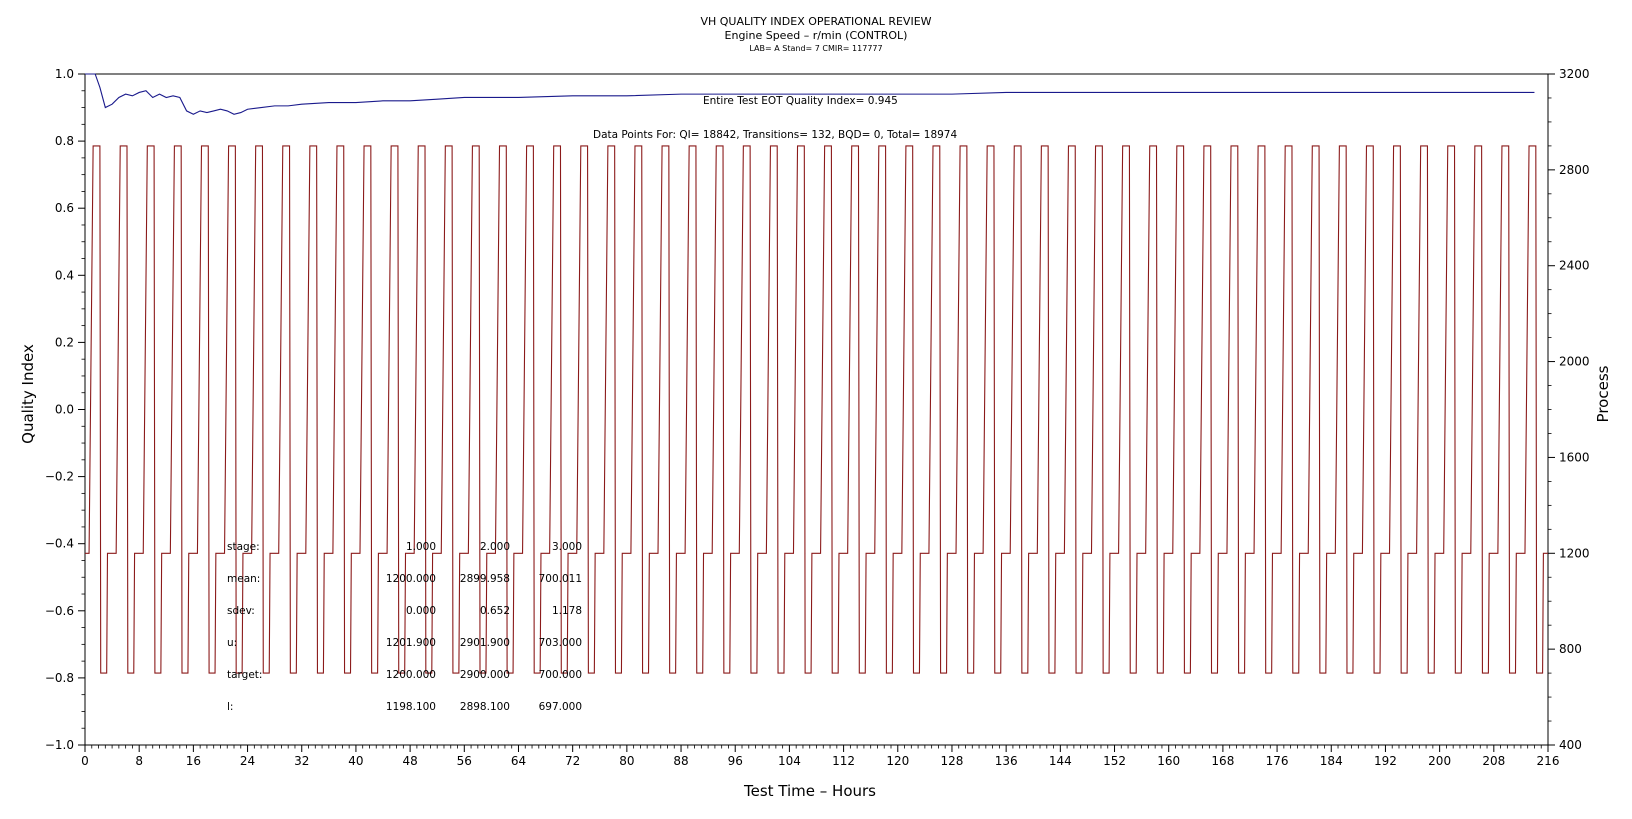 The image size is (1632, 819). I want to click on x-tick-label: 176, so click(1277, 761).